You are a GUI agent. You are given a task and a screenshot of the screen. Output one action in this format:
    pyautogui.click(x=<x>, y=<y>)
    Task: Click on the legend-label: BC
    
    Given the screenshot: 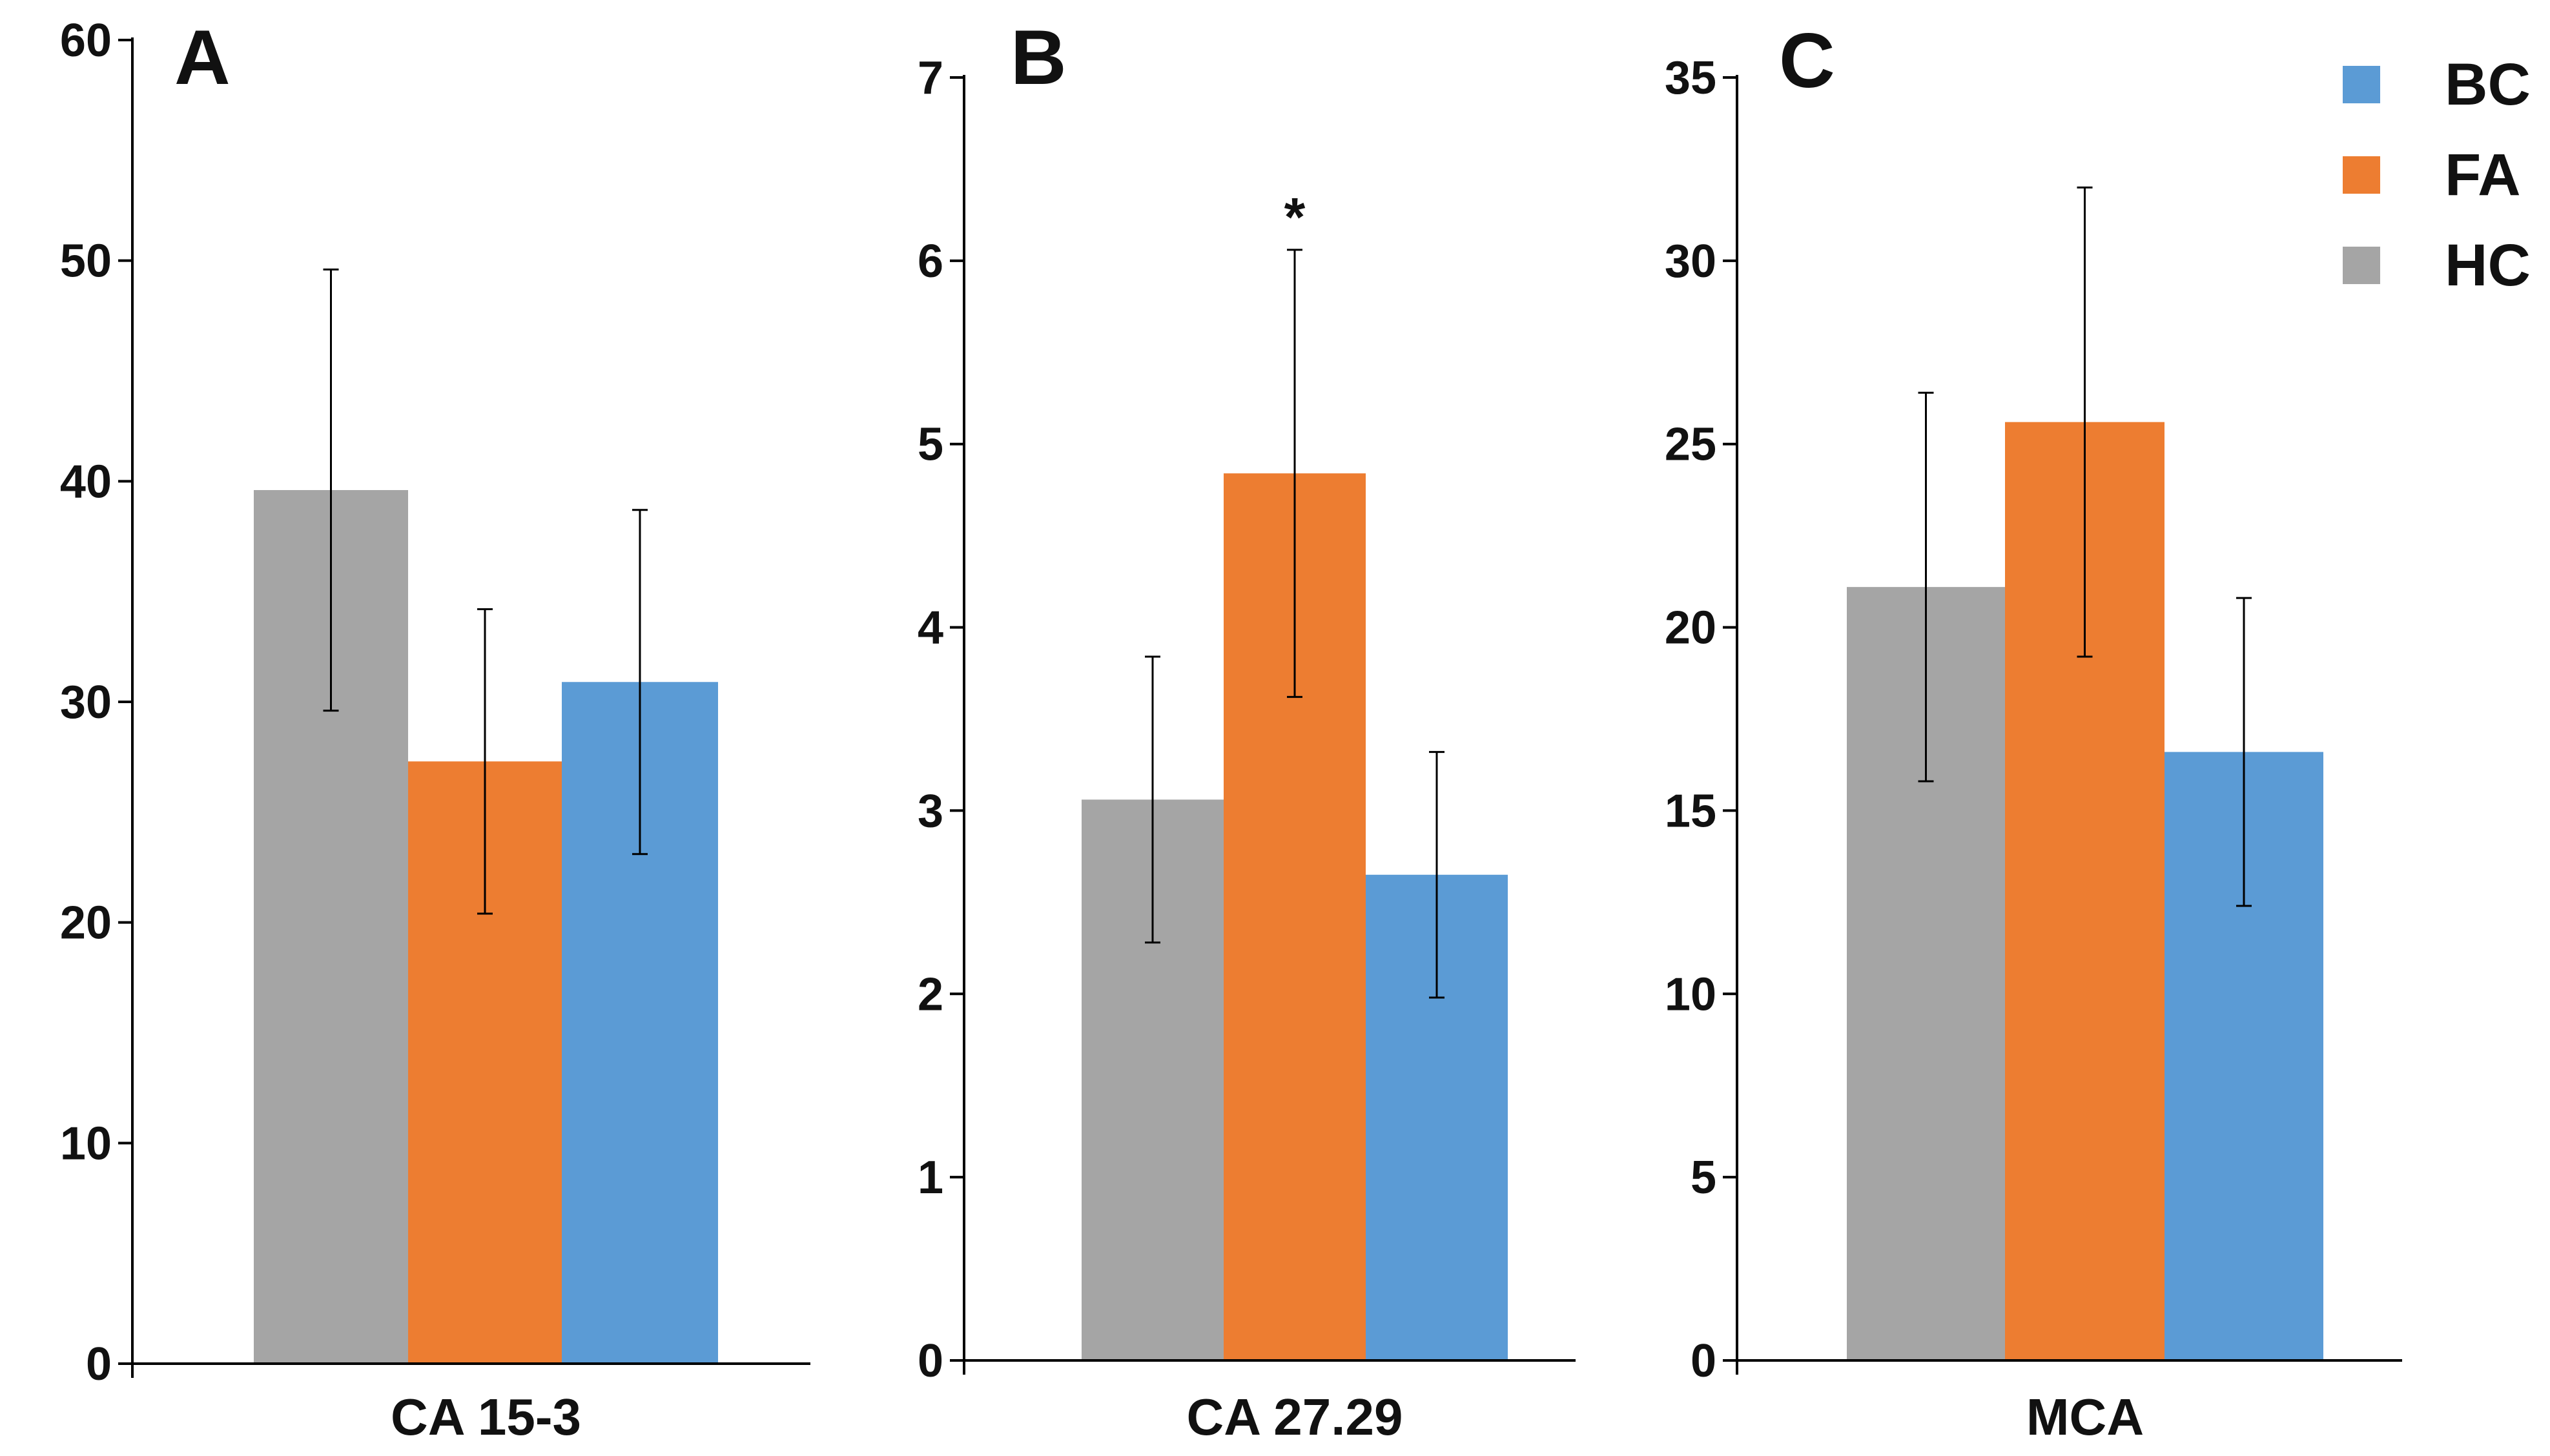 What is the action you would take?
    pyautogui.click(x=2488, y=85)
    